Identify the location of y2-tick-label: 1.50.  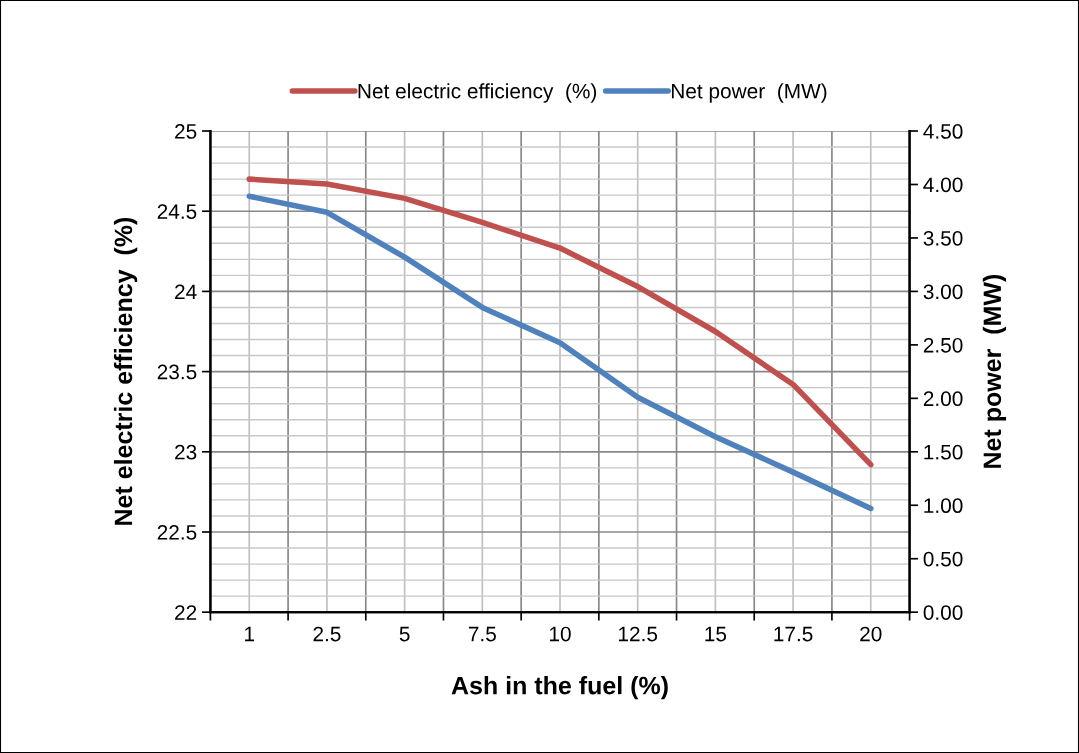
(943, 452).